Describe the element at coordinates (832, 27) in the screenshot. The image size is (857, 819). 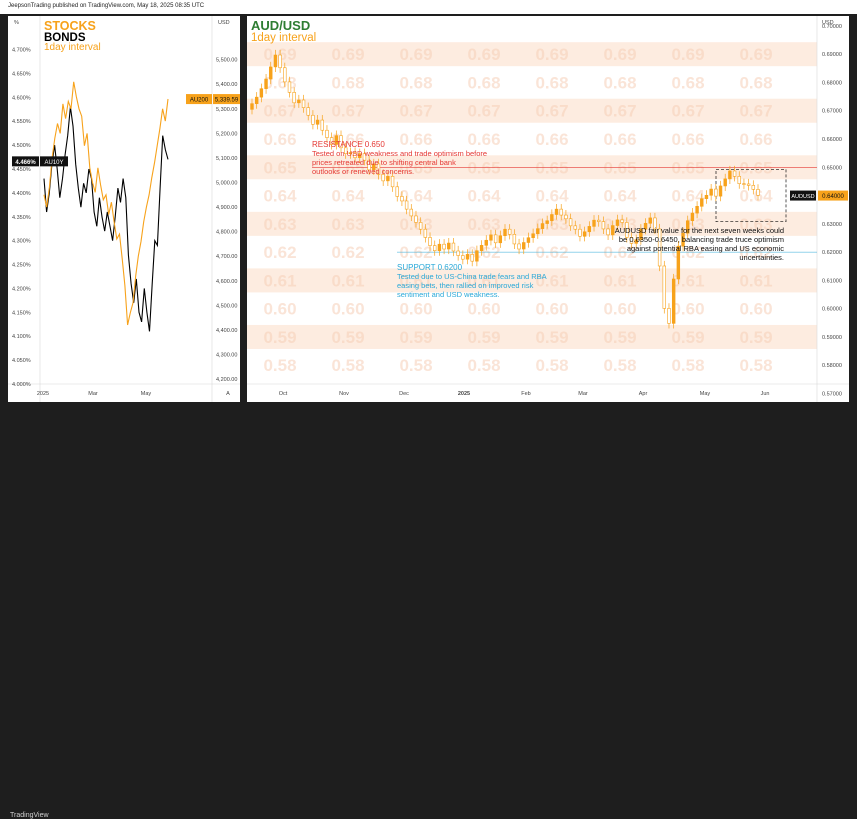
I see `audusd-price-tick: 0.70000` at that location.